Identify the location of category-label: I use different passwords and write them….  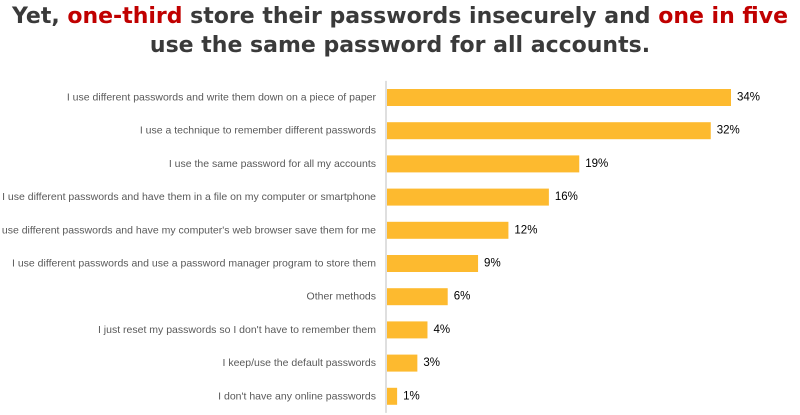
(222, 98).